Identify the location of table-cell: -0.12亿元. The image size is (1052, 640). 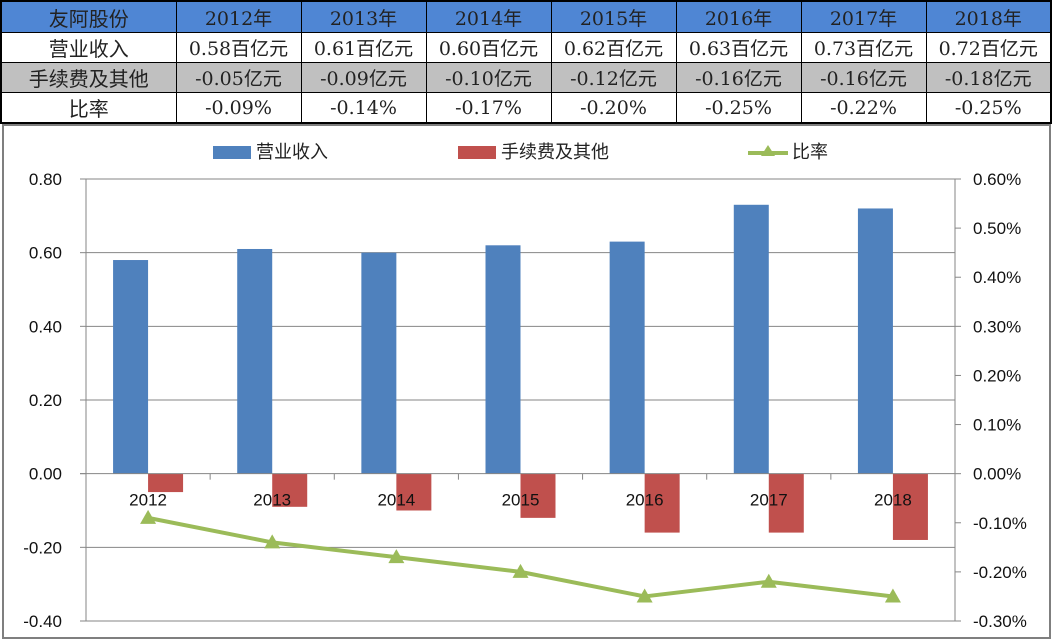
(613, 77).